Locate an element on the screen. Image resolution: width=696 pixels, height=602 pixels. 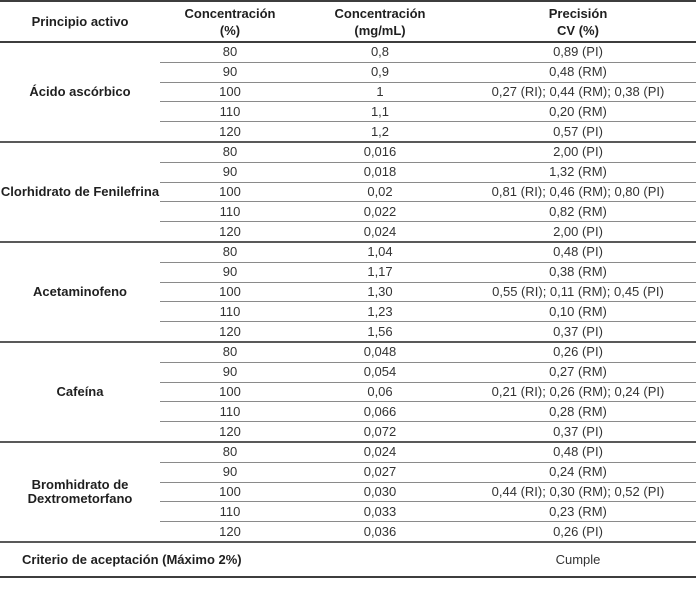
precision-cv-cell: 0,28 (RM) is located at coordinates (578, 412).